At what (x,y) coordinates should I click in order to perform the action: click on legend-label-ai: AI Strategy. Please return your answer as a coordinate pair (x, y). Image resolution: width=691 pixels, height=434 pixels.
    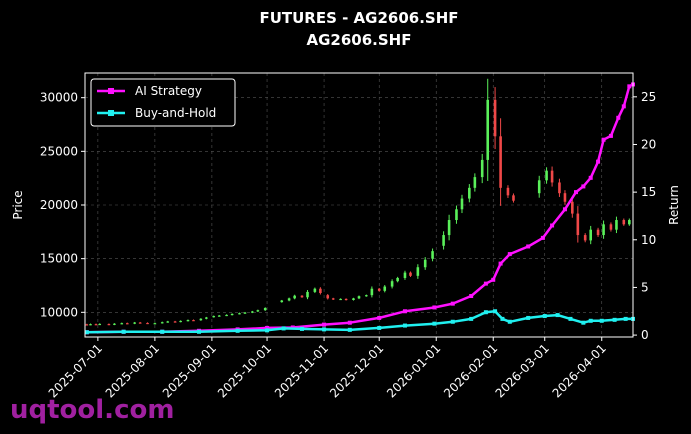
    Looking at the image, I should click on (168, 91).